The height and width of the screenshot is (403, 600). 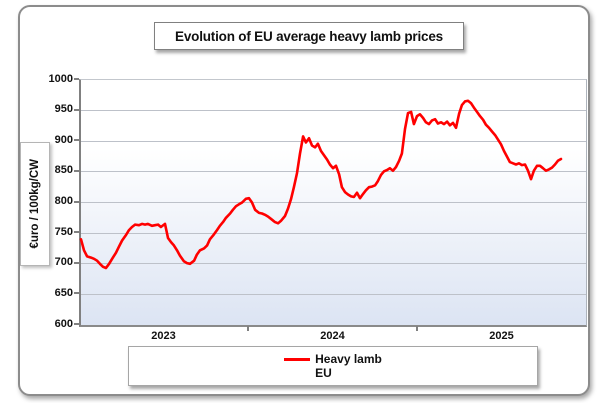 I want to click on x-axis-label-2023: 2023, so click(x=163, y=336).